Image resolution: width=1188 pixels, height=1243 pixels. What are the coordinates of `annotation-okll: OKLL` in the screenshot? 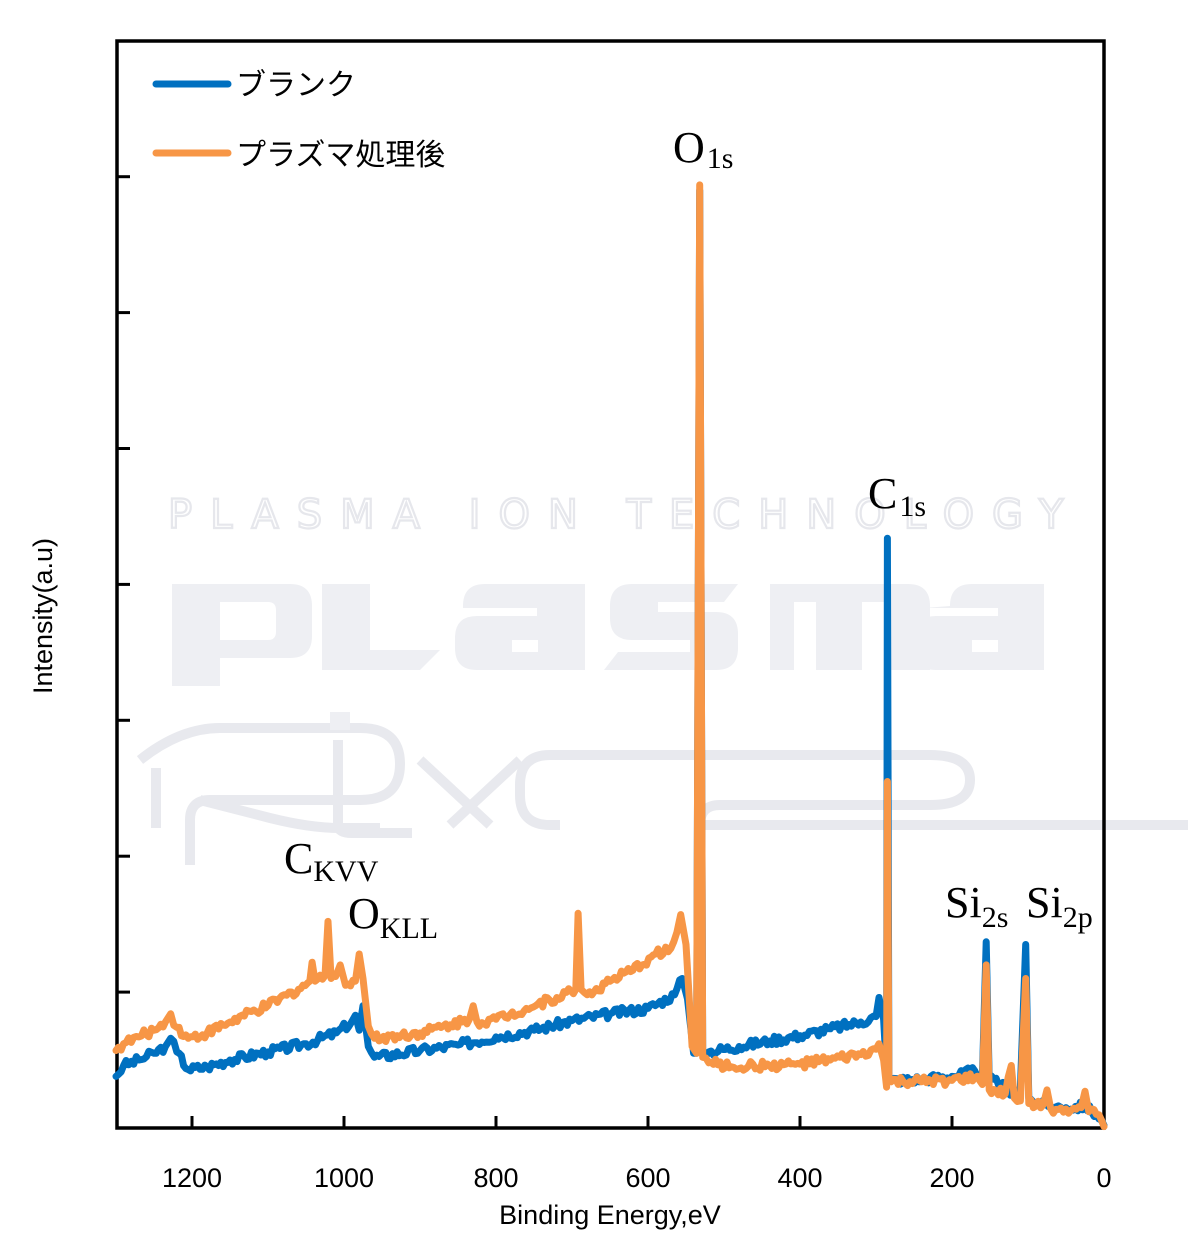 It's located at (393, 917).